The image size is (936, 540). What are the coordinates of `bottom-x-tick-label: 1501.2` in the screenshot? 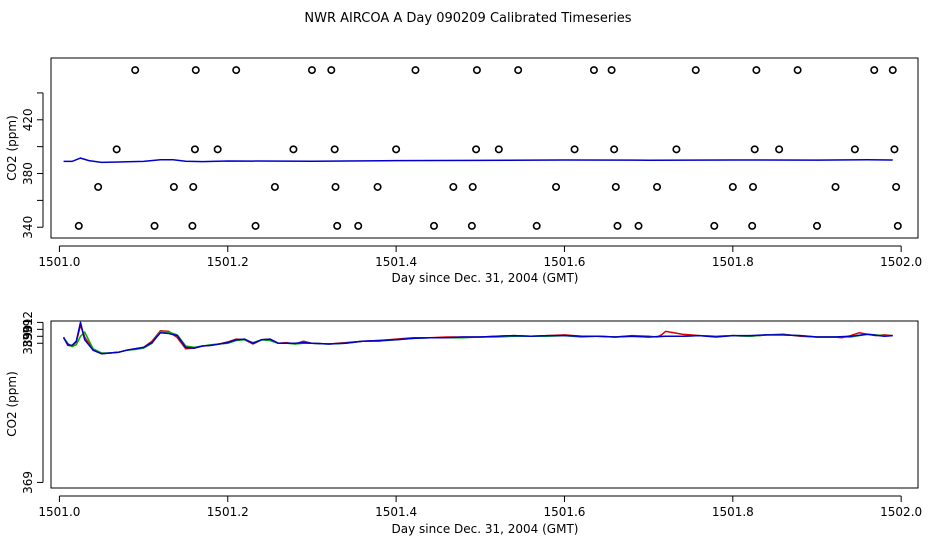 It's located at (228, 512).